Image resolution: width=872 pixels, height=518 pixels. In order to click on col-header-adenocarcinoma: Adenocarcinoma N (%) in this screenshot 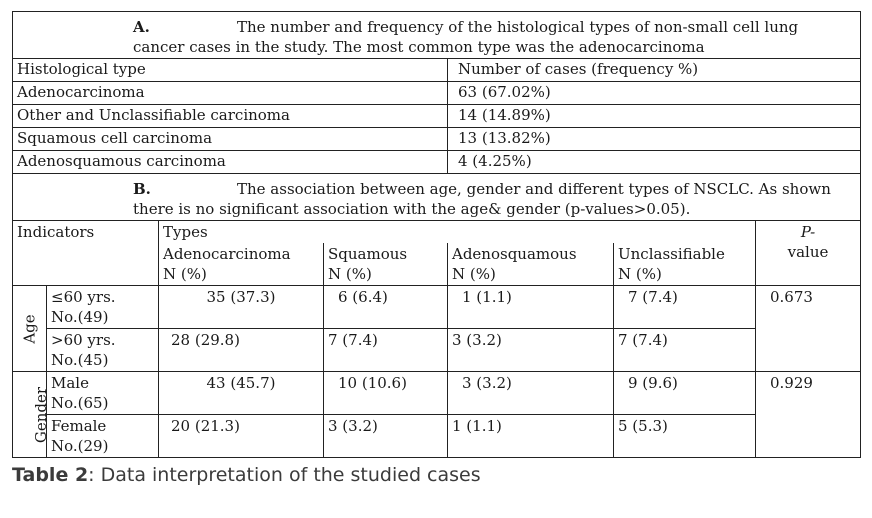, I will do `click(241, 264)`.